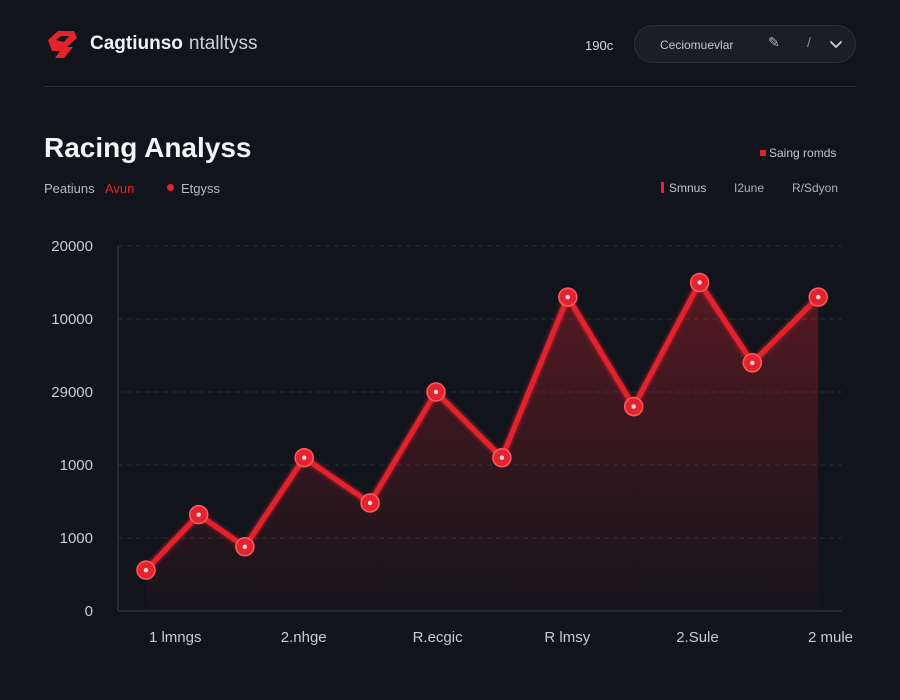  I want to click on subtitle-label: Peatiuns, so click(69, 188).